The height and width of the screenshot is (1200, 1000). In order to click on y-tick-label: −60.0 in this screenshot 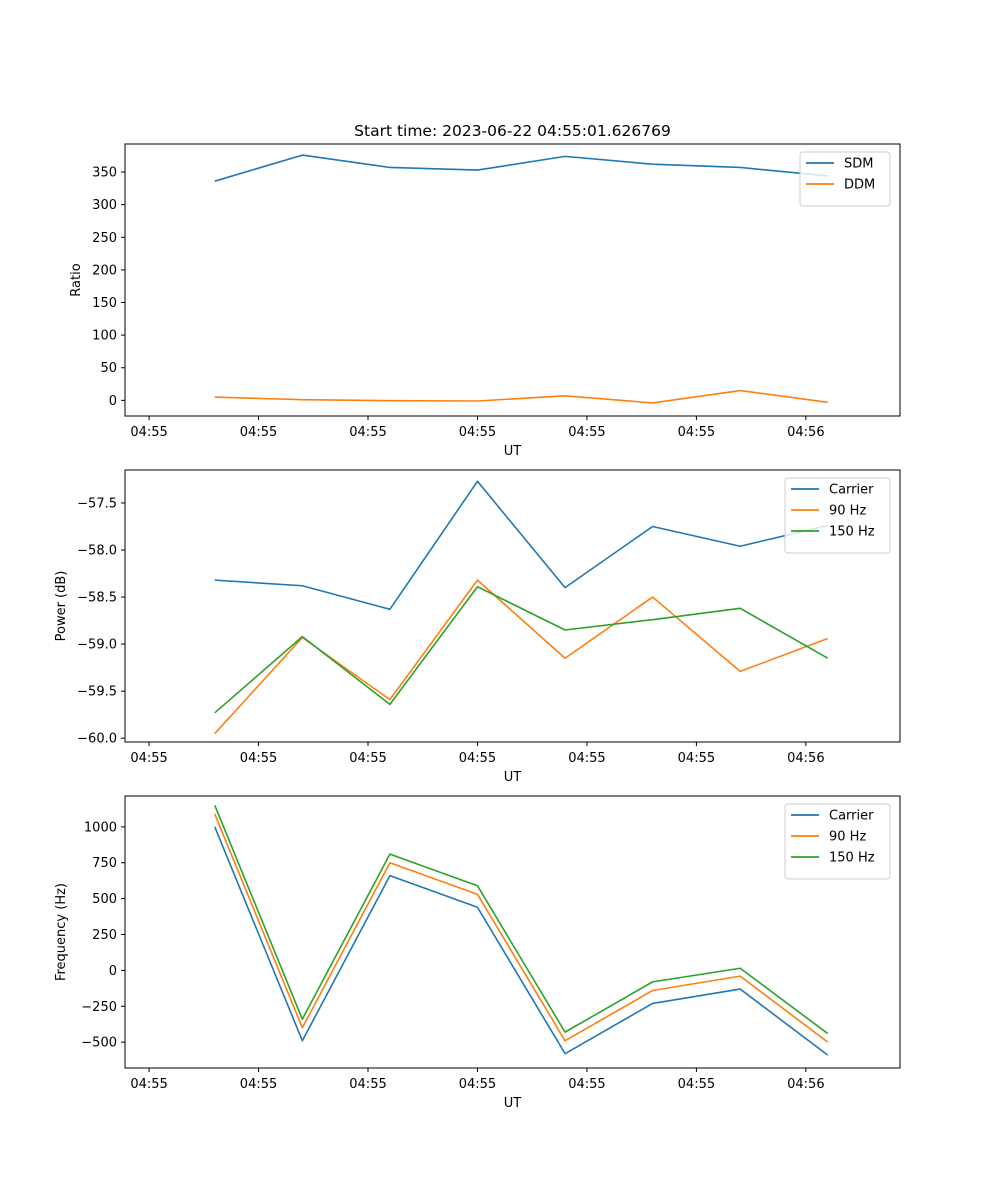, I will do `click(97, 739)`.